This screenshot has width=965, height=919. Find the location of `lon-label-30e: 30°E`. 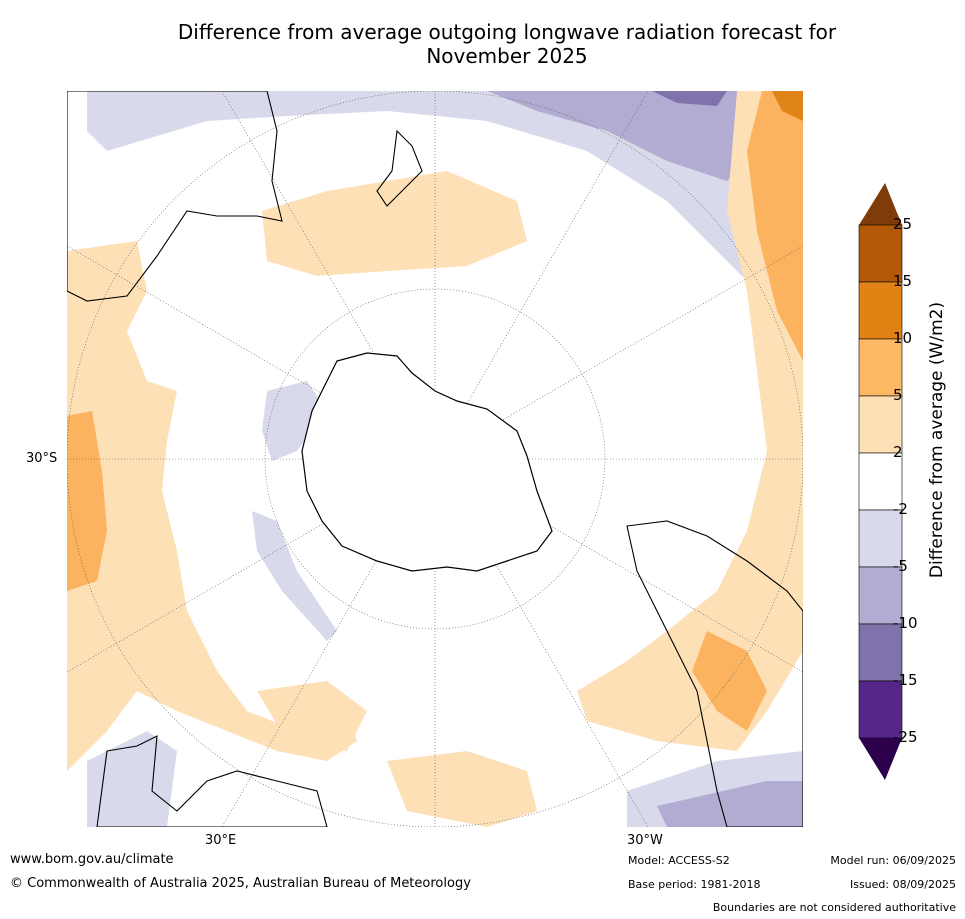

lon-label-30e: 30°E is located at coordinates (221, 840).